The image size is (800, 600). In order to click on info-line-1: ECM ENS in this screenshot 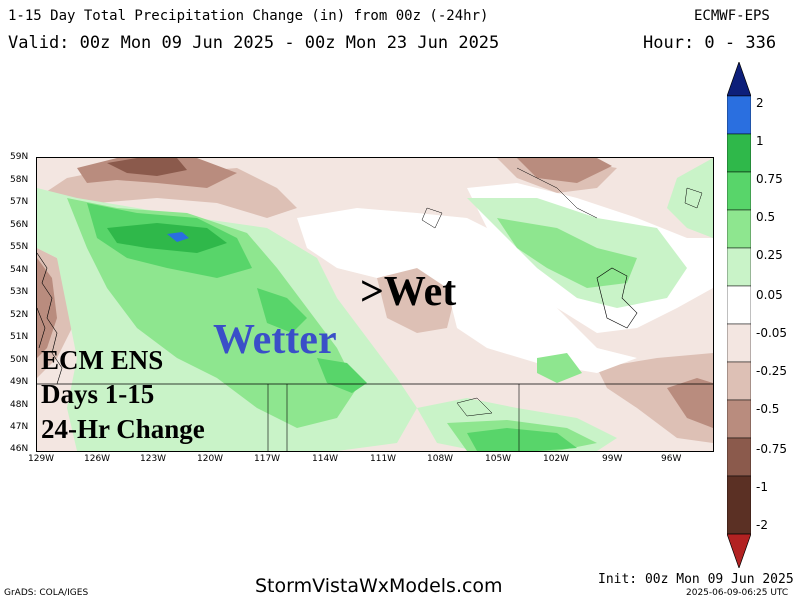, I will do `click(102, 360)`.